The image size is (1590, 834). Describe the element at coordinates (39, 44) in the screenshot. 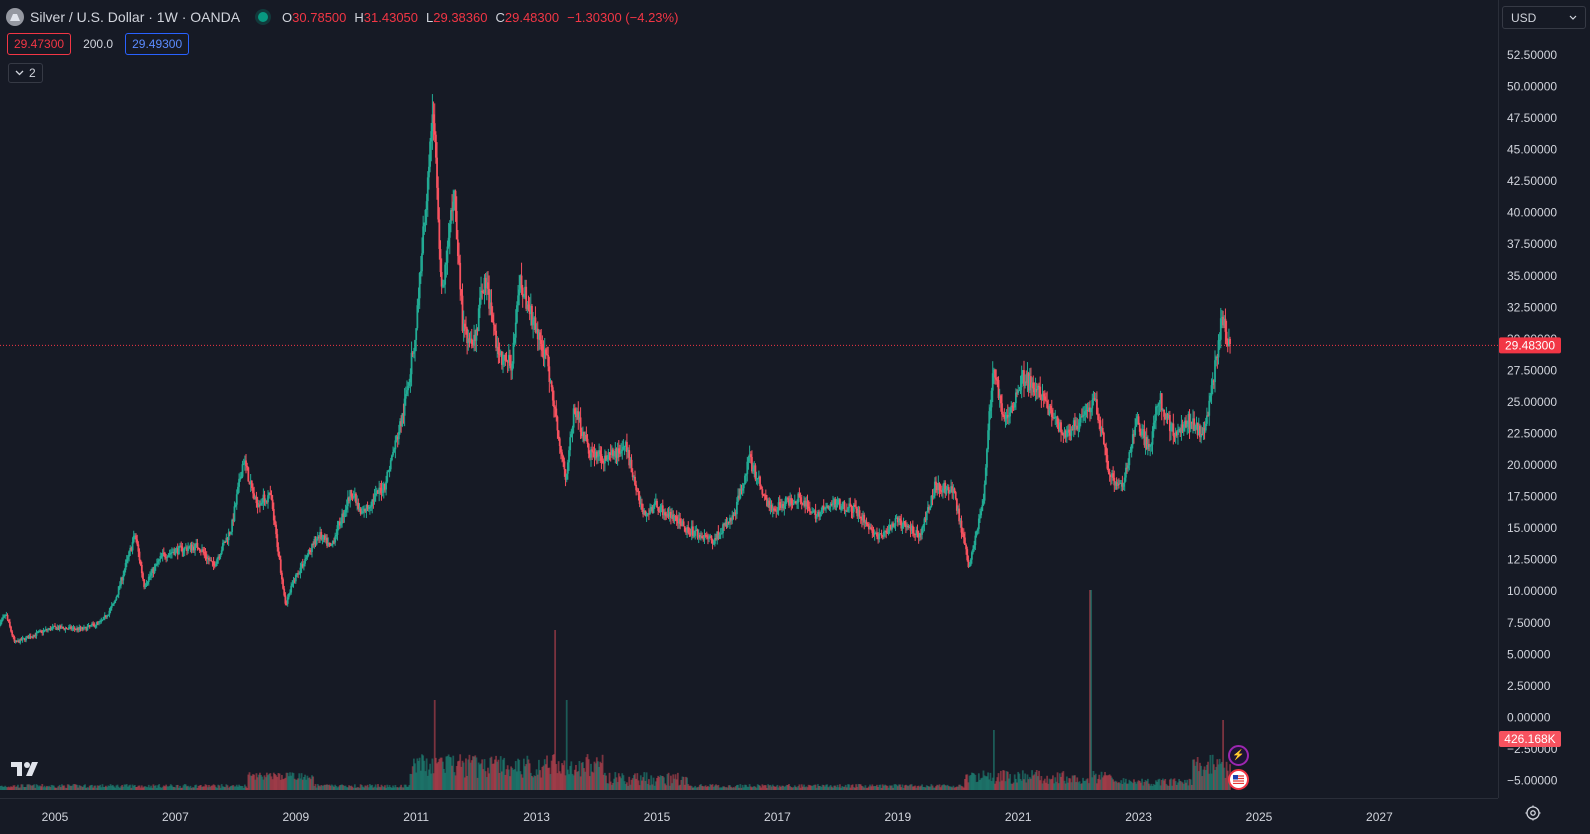

I see `sell-price-button: 29.47300` at that location.